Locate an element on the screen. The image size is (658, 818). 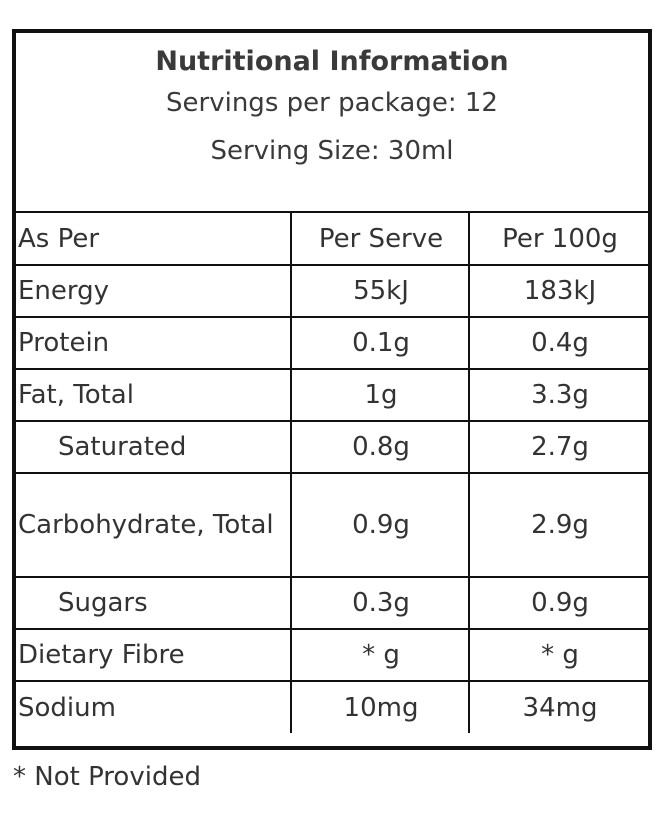
table-row: Sugars 0.3g 0.9g is located at coordinates (332, 603).